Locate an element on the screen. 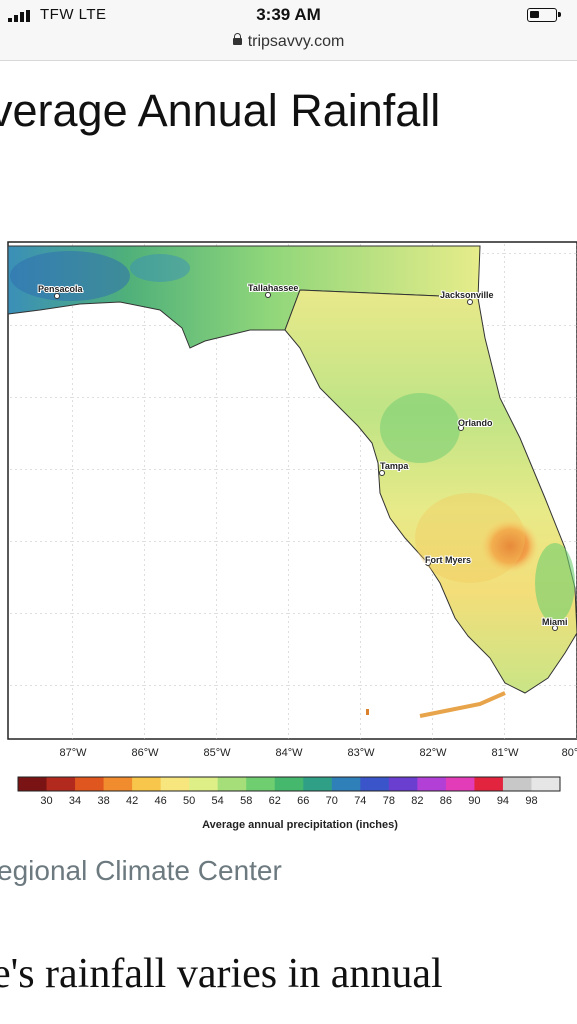  lon-label-80w: 80° is located at coordinates (569, 753).